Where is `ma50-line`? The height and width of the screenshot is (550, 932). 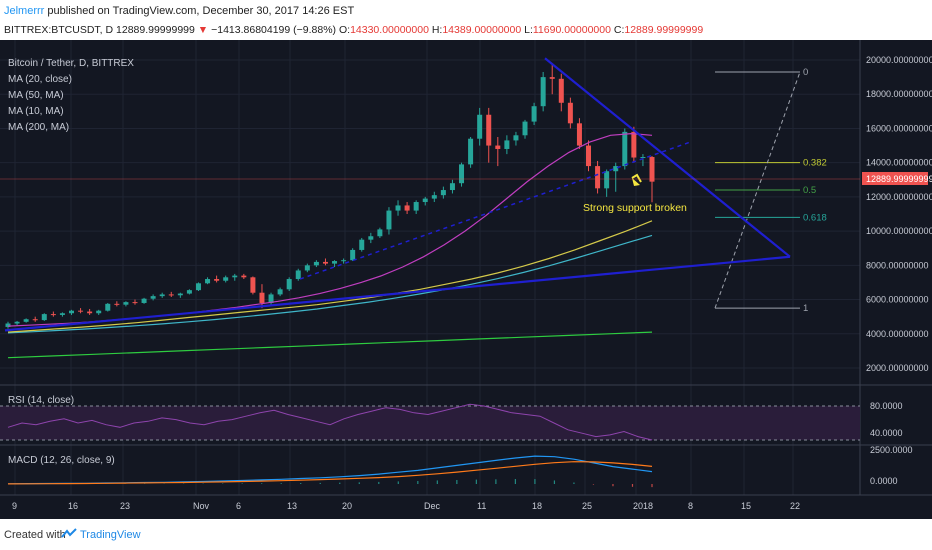
ma50-line is located at coordinates (330, 276).